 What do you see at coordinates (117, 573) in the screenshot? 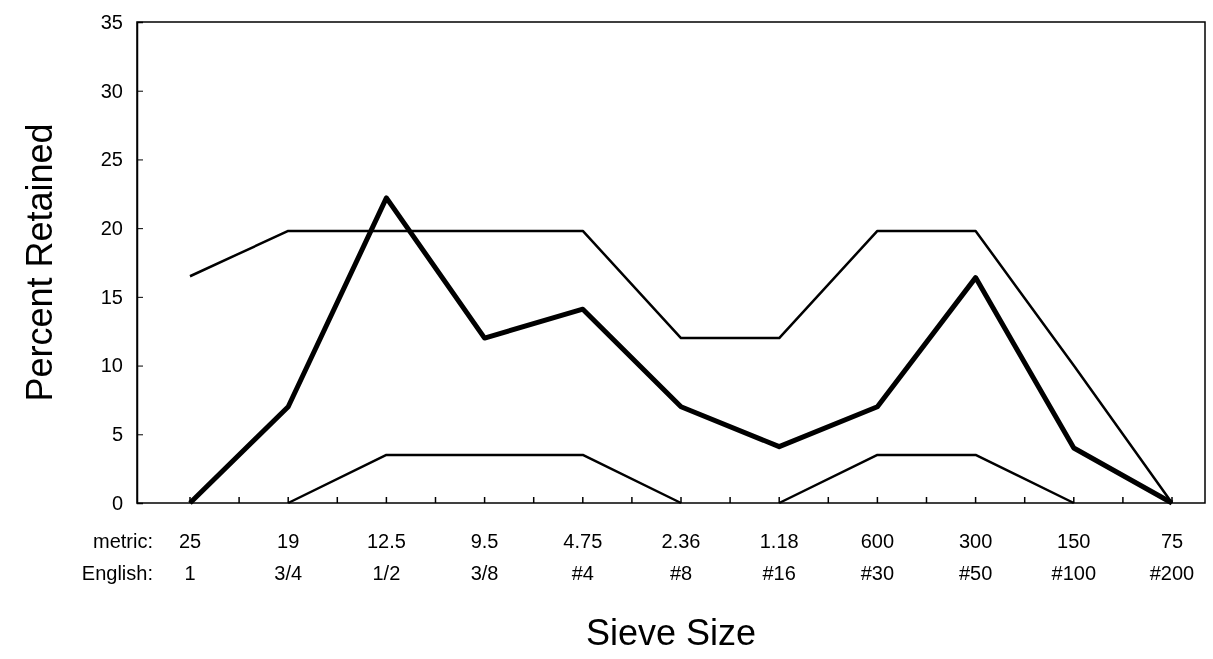
I see `text: English:` at bounding box center [117, 573].